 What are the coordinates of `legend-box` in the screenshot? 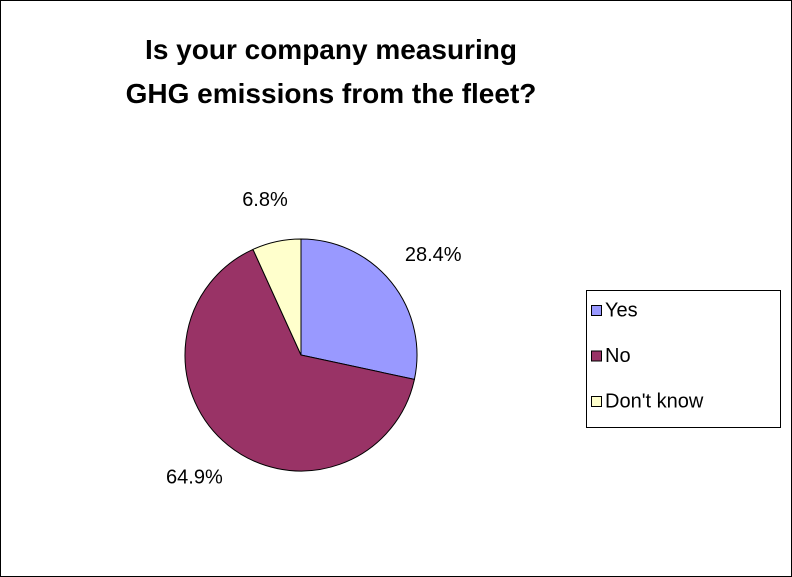 It's located at (683, 359).